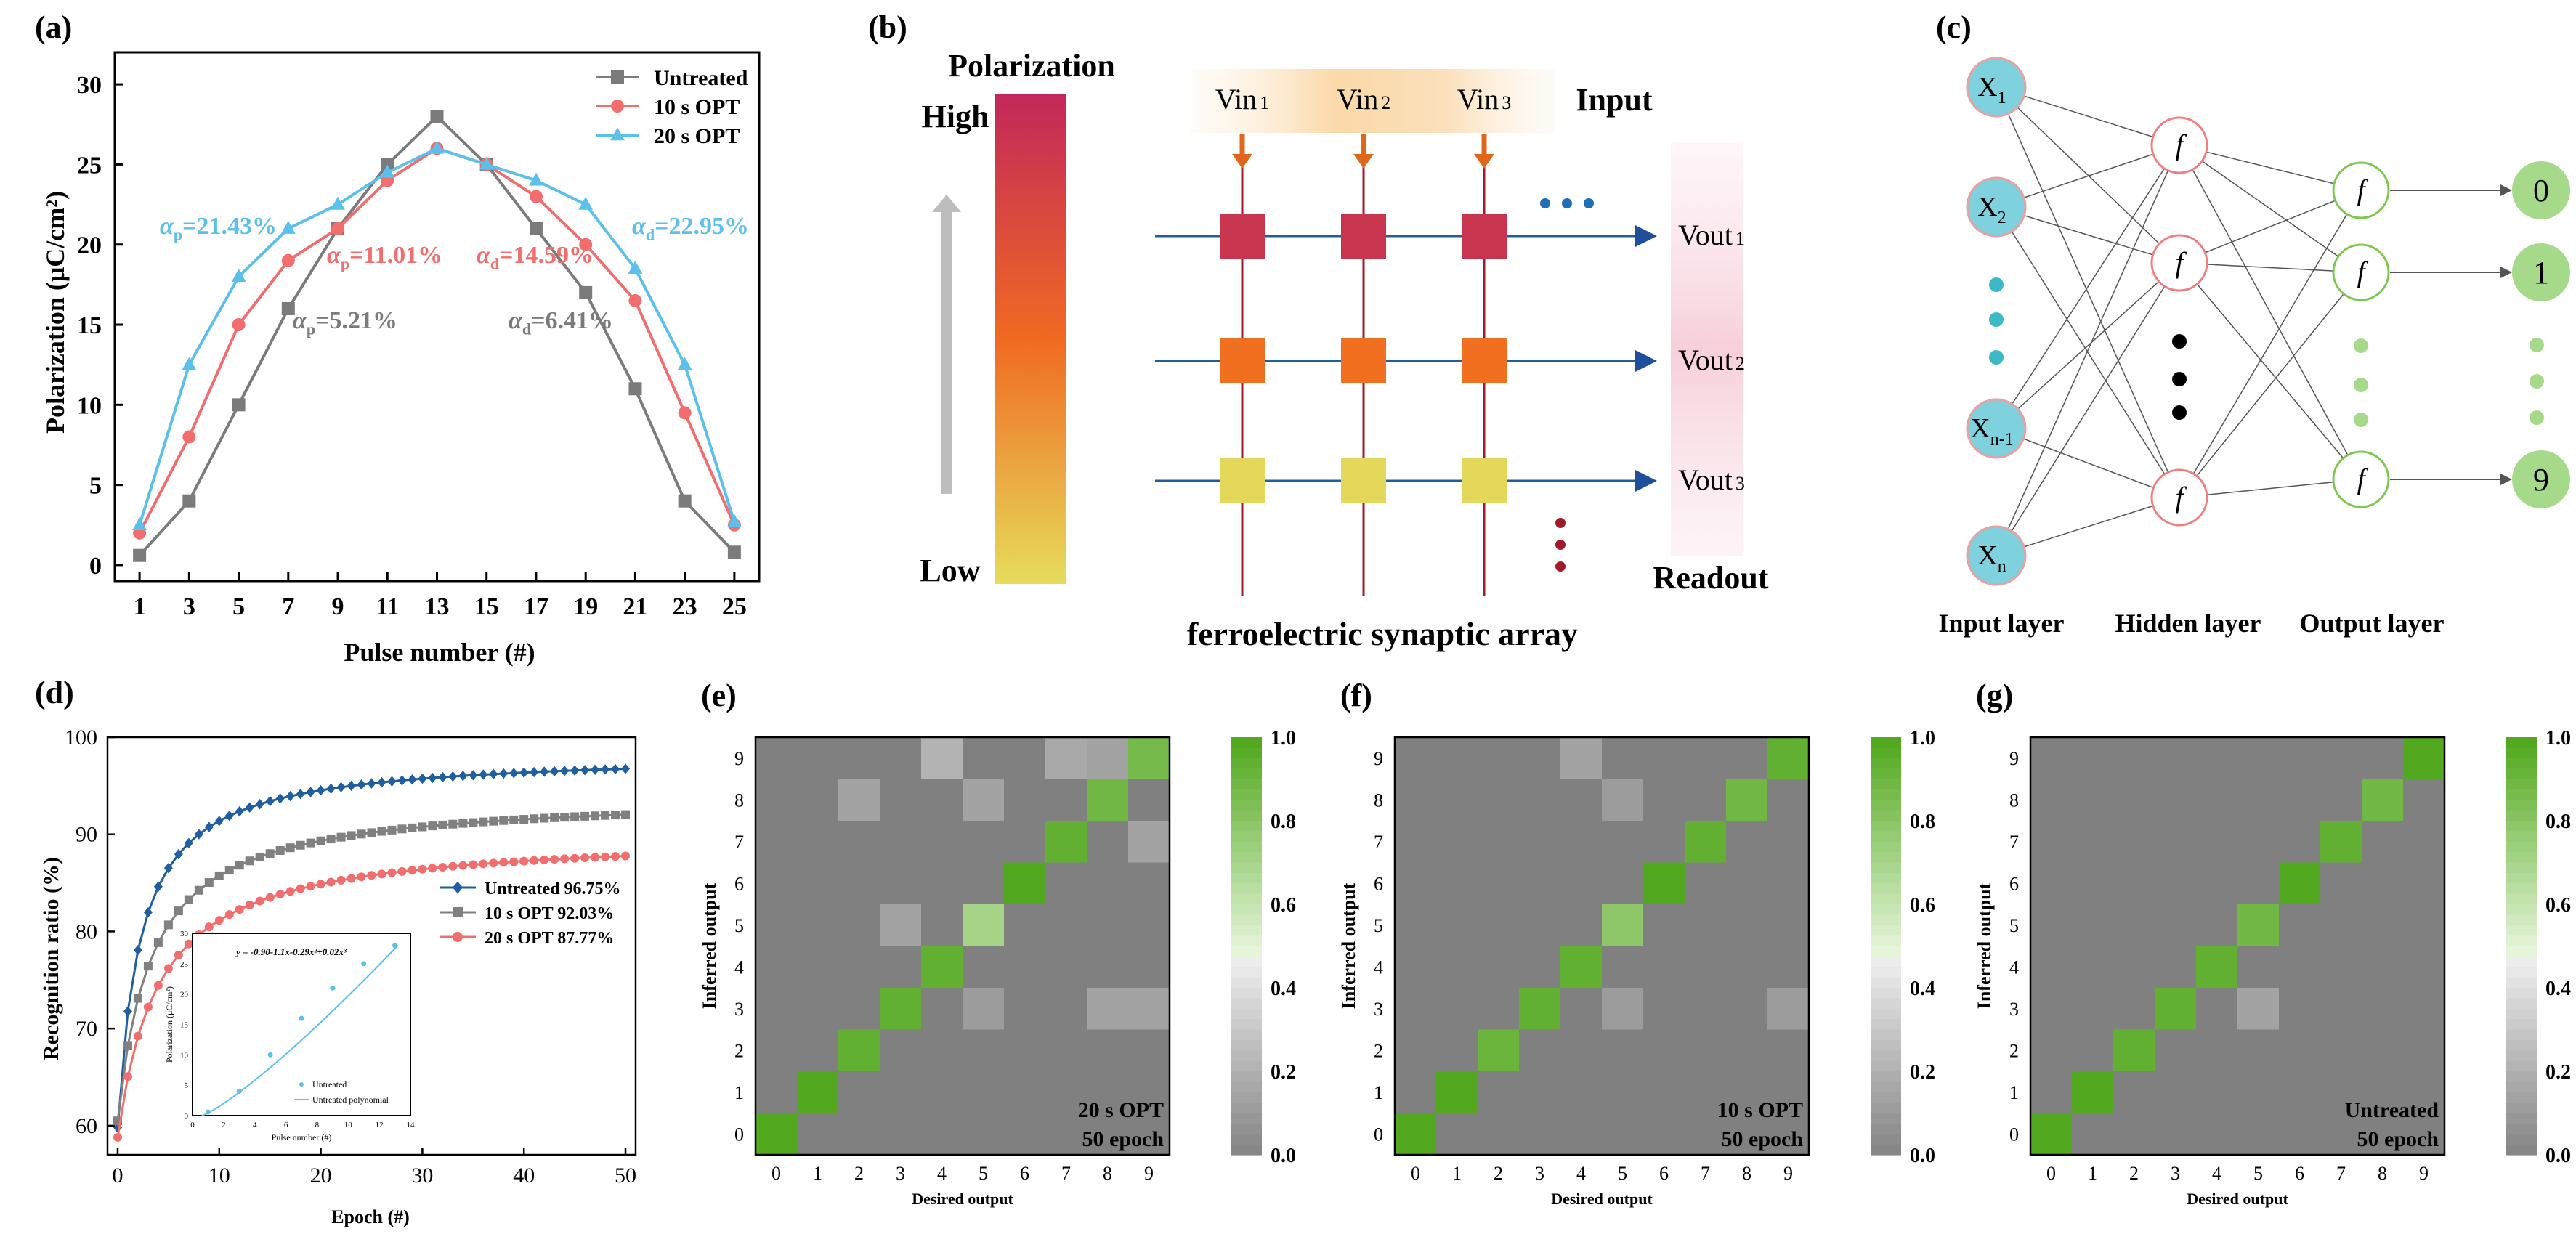 This screenshot has height=1234, width=2576. I want to click on alpha-annotation: αd=6.41%, so click(561, 322).